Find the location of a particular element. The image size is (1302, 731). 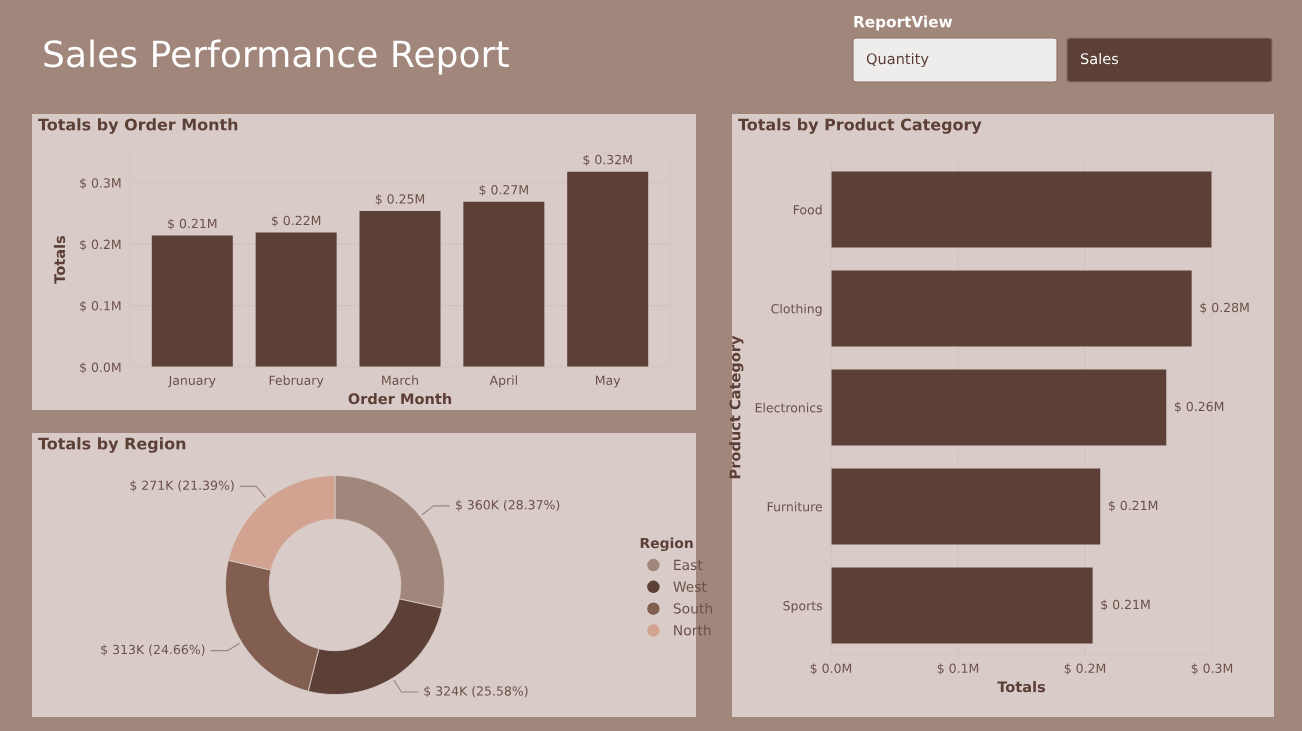

y-tick-label: Electronics is located at coordinates (789, 407).